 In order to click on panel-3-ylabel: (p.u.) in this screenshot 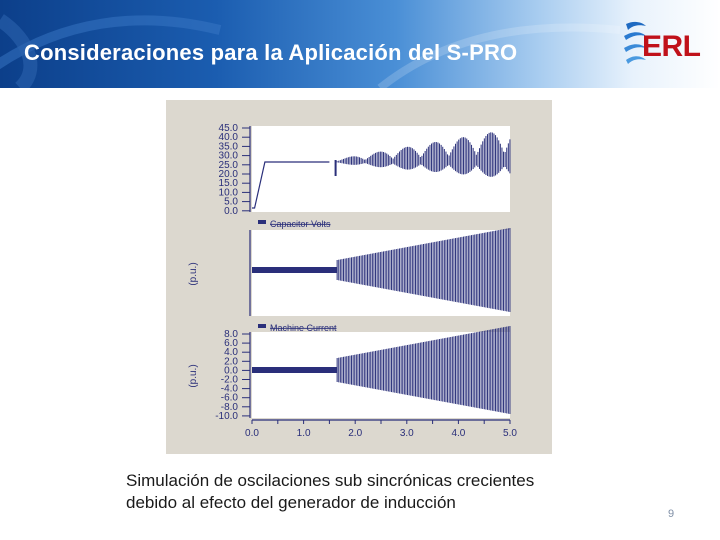, I will do `click(193, 375)`.